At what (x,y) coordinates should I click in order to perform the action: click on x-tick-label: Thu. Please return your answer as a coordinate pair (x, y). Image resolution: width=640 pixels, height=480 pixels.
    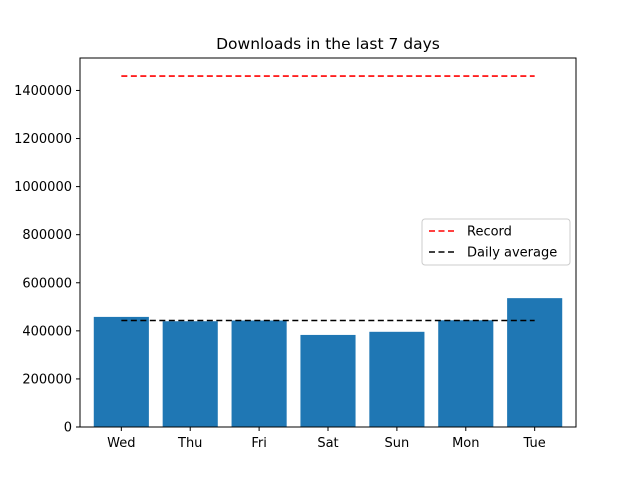
    Looking at the image, I should click on (189, 443).